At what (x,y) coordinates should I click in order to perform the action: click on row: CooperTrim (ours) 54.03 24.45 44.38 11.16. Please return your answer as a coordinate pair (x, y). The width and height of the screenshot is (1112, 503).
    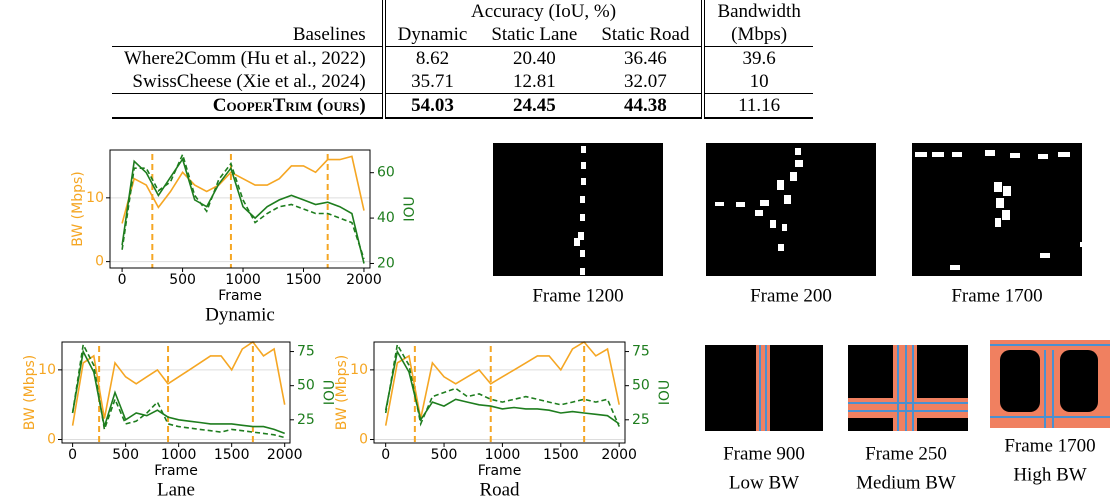
    Looking at the image, I should click on (462, 106).